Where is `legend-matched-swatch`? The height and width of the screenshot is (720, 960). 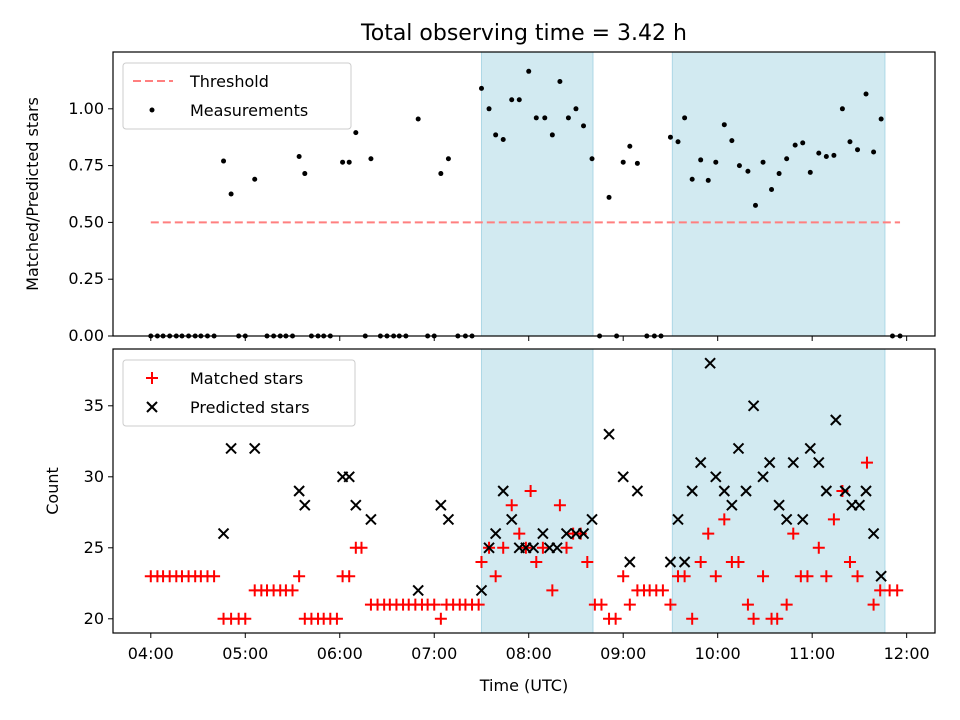
legend-matched-swatch is located at coordinates (152, 378).